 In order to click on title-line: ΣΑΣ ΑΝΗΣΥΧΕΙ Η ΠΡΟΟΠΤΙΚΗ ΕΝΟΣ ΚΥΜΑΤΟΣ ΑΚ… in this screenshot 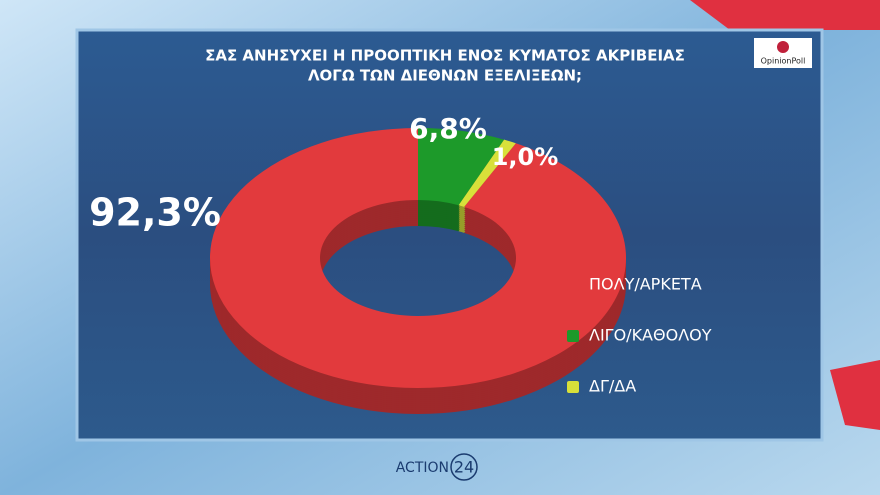, I will do `click(445, 56)`.